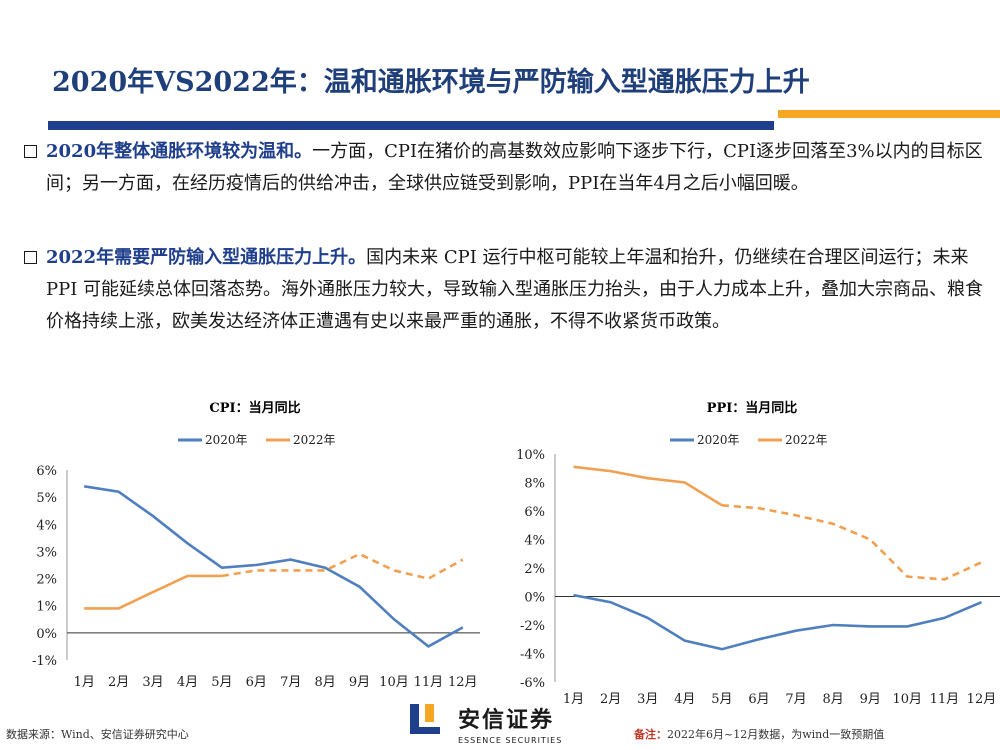 The height and width of the screenshot is (750, 1000). What do you see at coordinates (411, 125) in the screenshot?
I see `title-underline-bar` at bounding box center [411, 125].